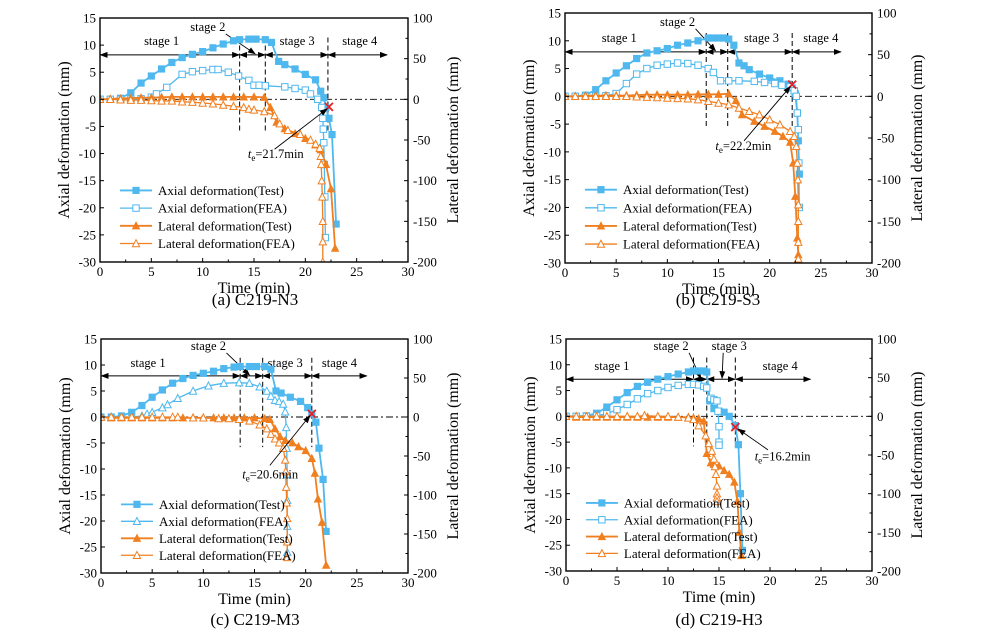 The height and width of the screenshot is (640, 984). I want to click on legend-label: Lateral deformation(FEA), so click(691, 244).